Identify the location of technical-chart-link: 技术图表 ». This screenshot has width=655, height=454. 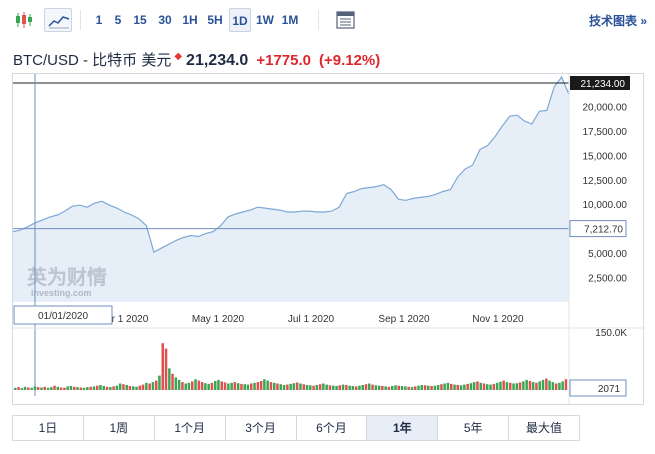
(617, 21).